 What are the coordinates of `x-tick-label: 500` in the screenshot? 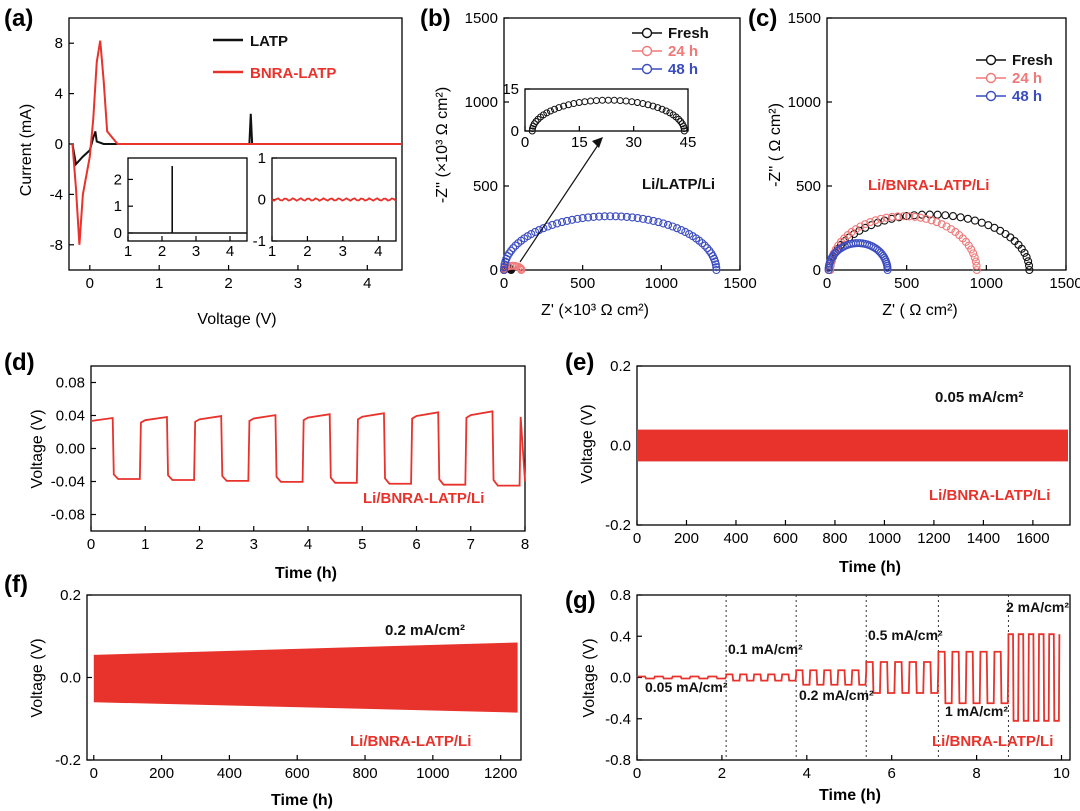 It's located at (582, 283).